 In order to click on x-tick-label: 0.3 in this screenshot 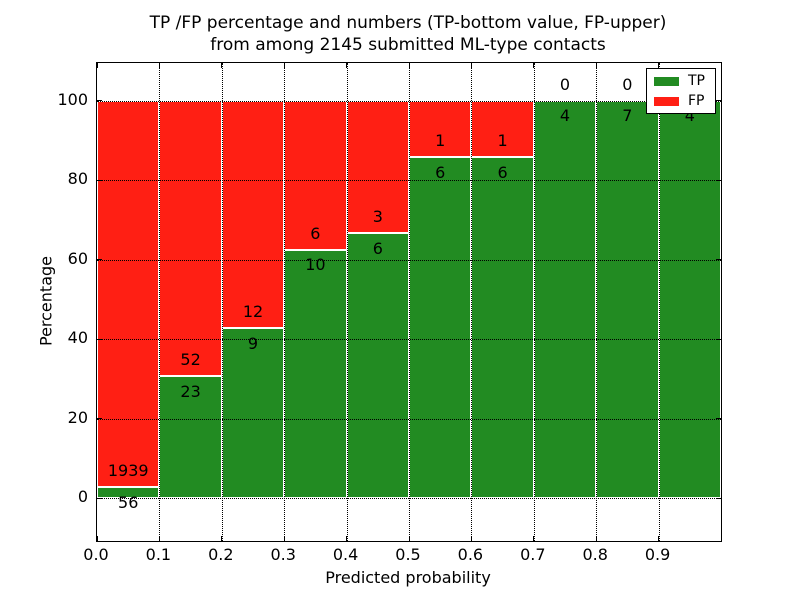, I will do `click(283, 554)`.